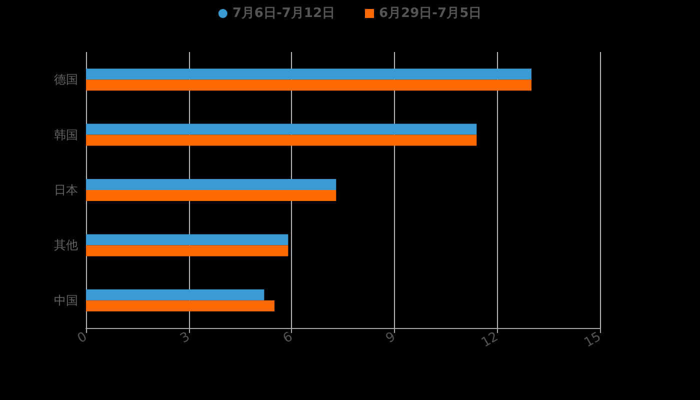 The image size is (700, 400). What do you see at coordinates (82, 338) in the screenshot?
I see `x-tick-label: 0` at bounding box center [82, 338].